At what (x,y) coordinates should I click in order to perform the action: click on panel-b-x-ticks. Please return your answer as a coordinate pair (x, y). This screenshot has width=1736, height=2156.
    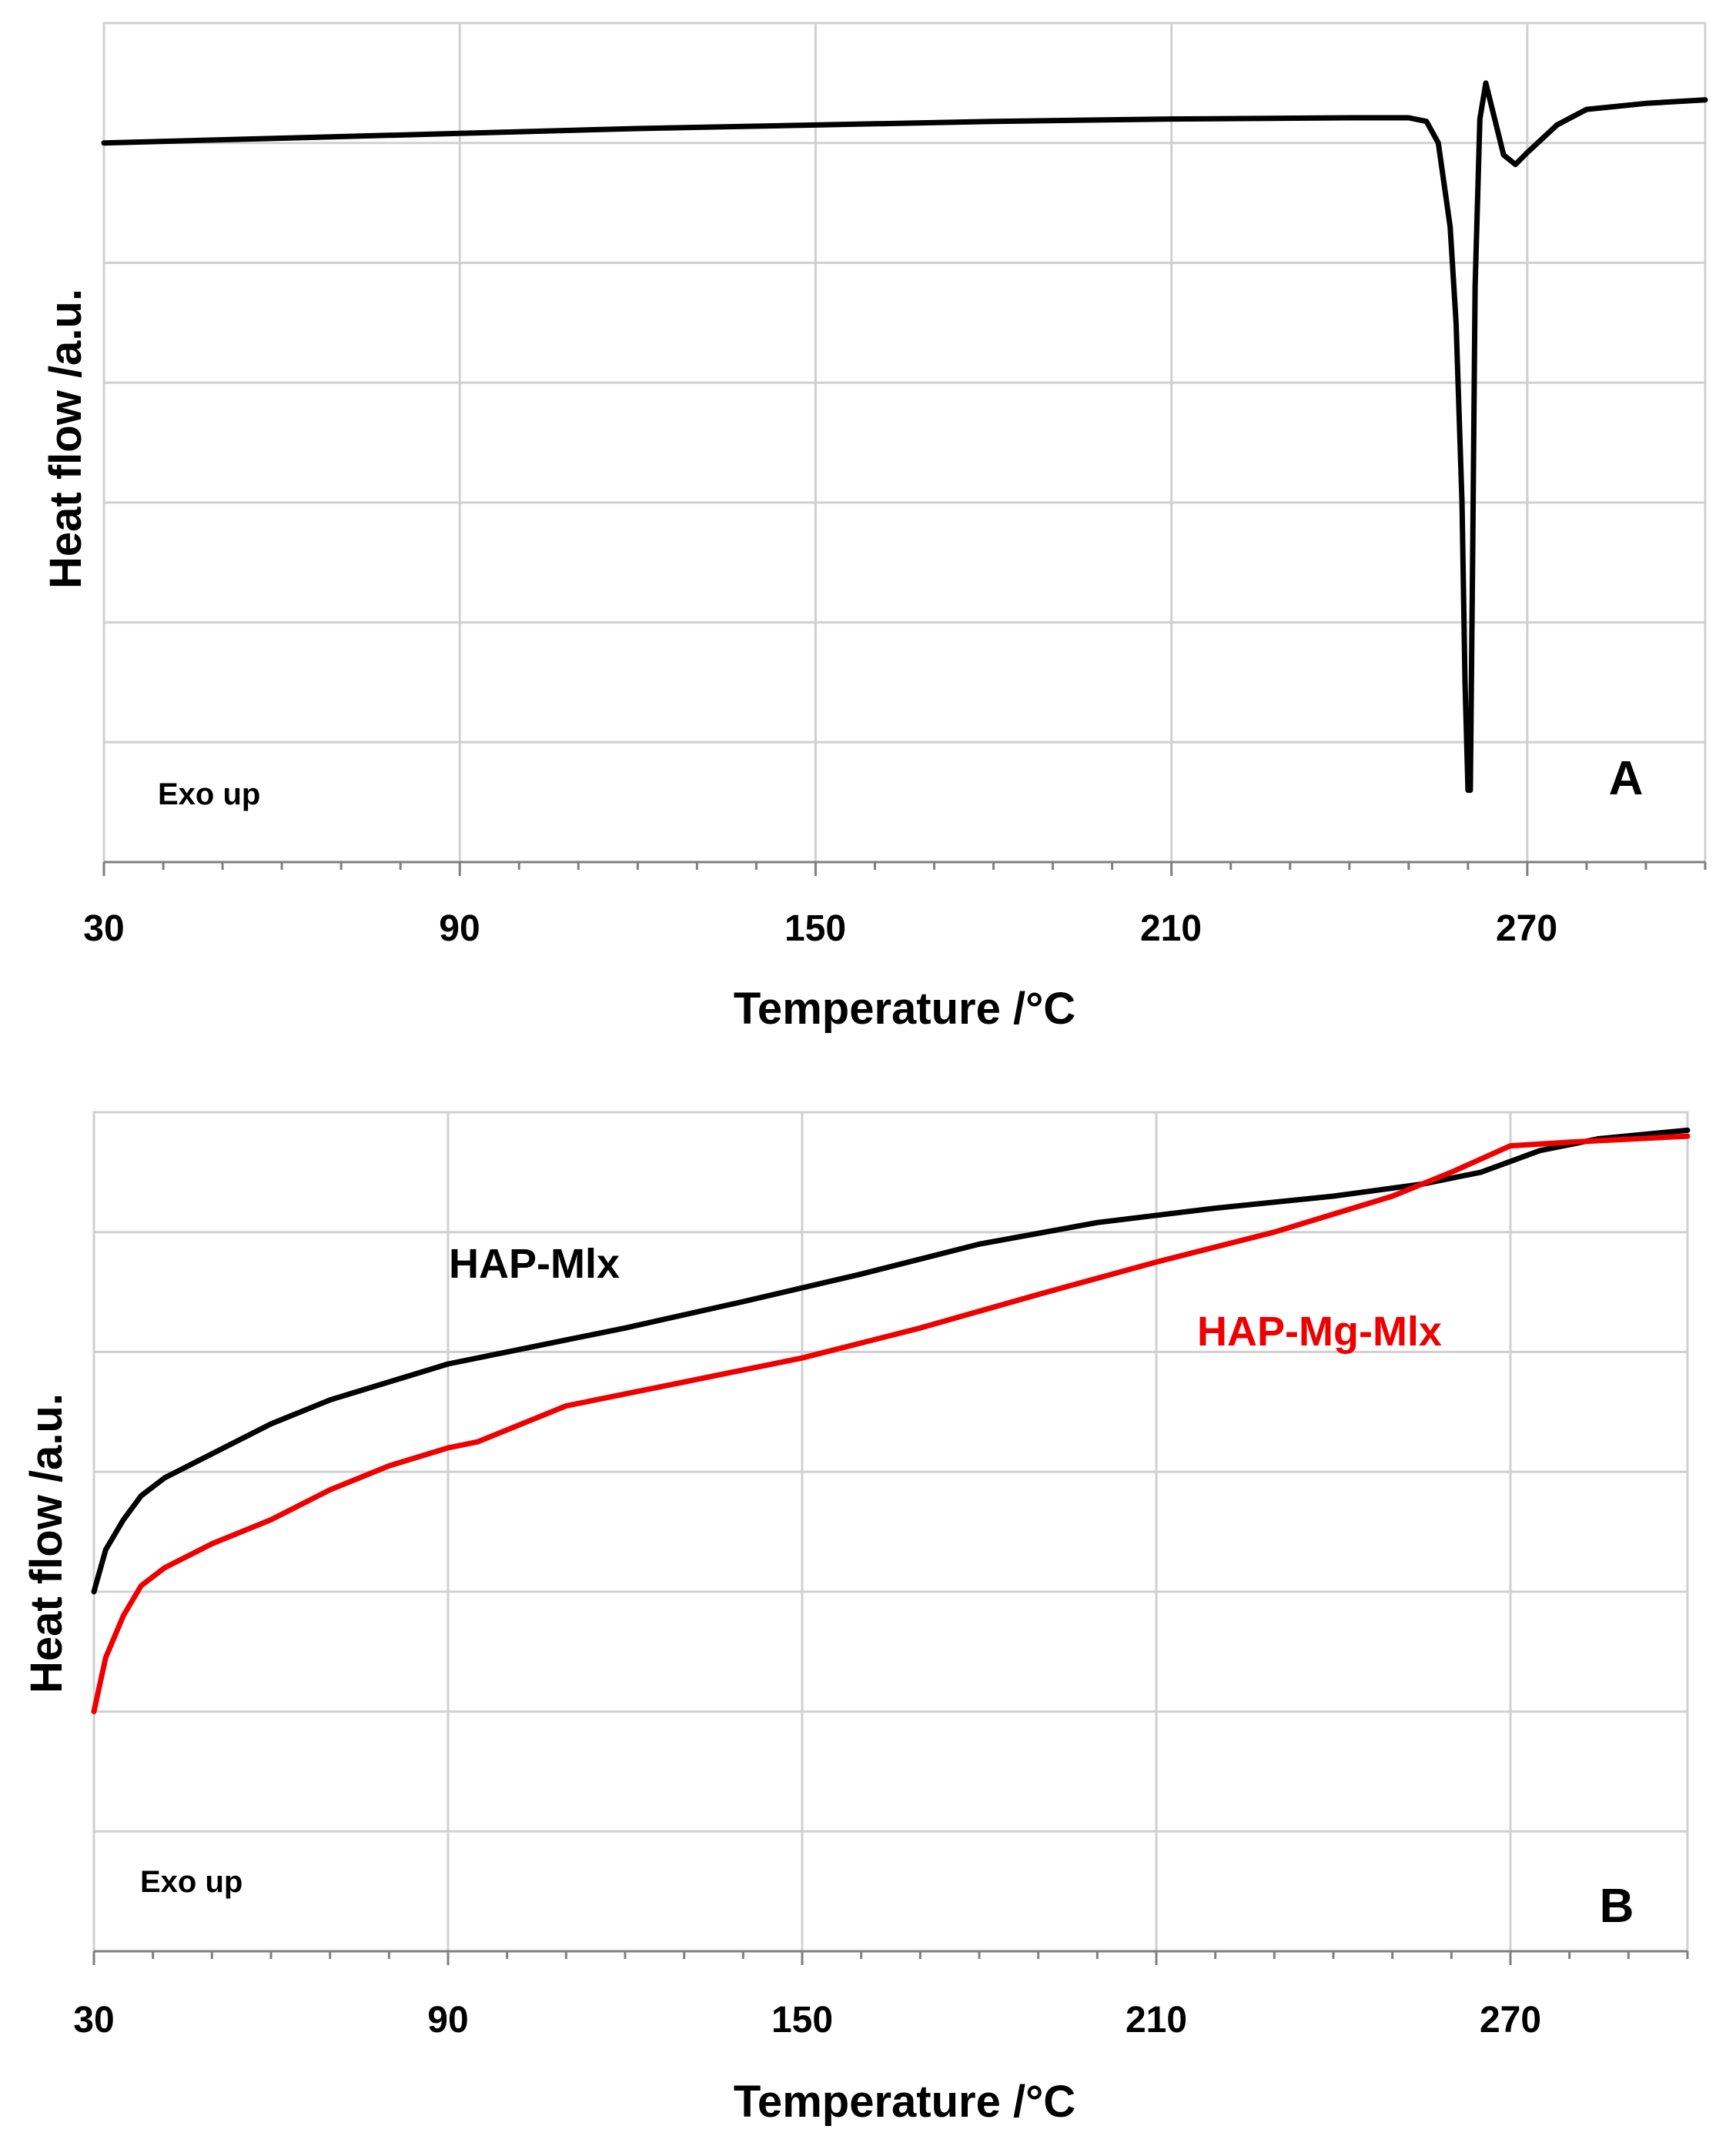
    Looking at the image, I should click on (890, 1958).